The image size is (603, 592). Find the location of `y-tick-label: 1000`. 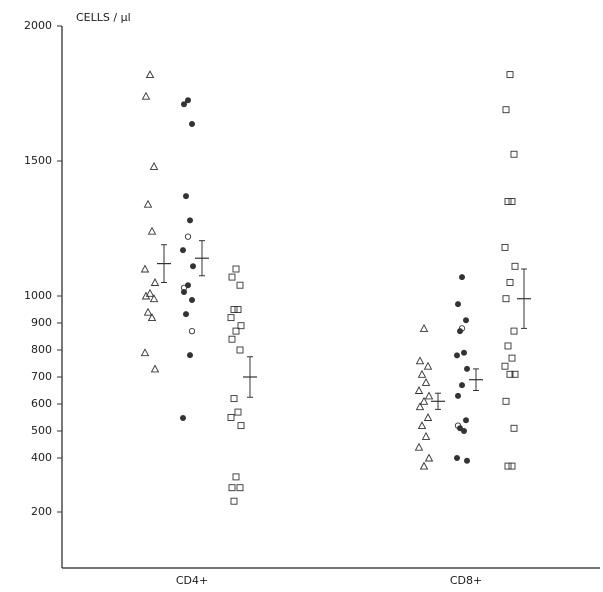

y-tick-label: 1000 is located at coordinates (38, 295).